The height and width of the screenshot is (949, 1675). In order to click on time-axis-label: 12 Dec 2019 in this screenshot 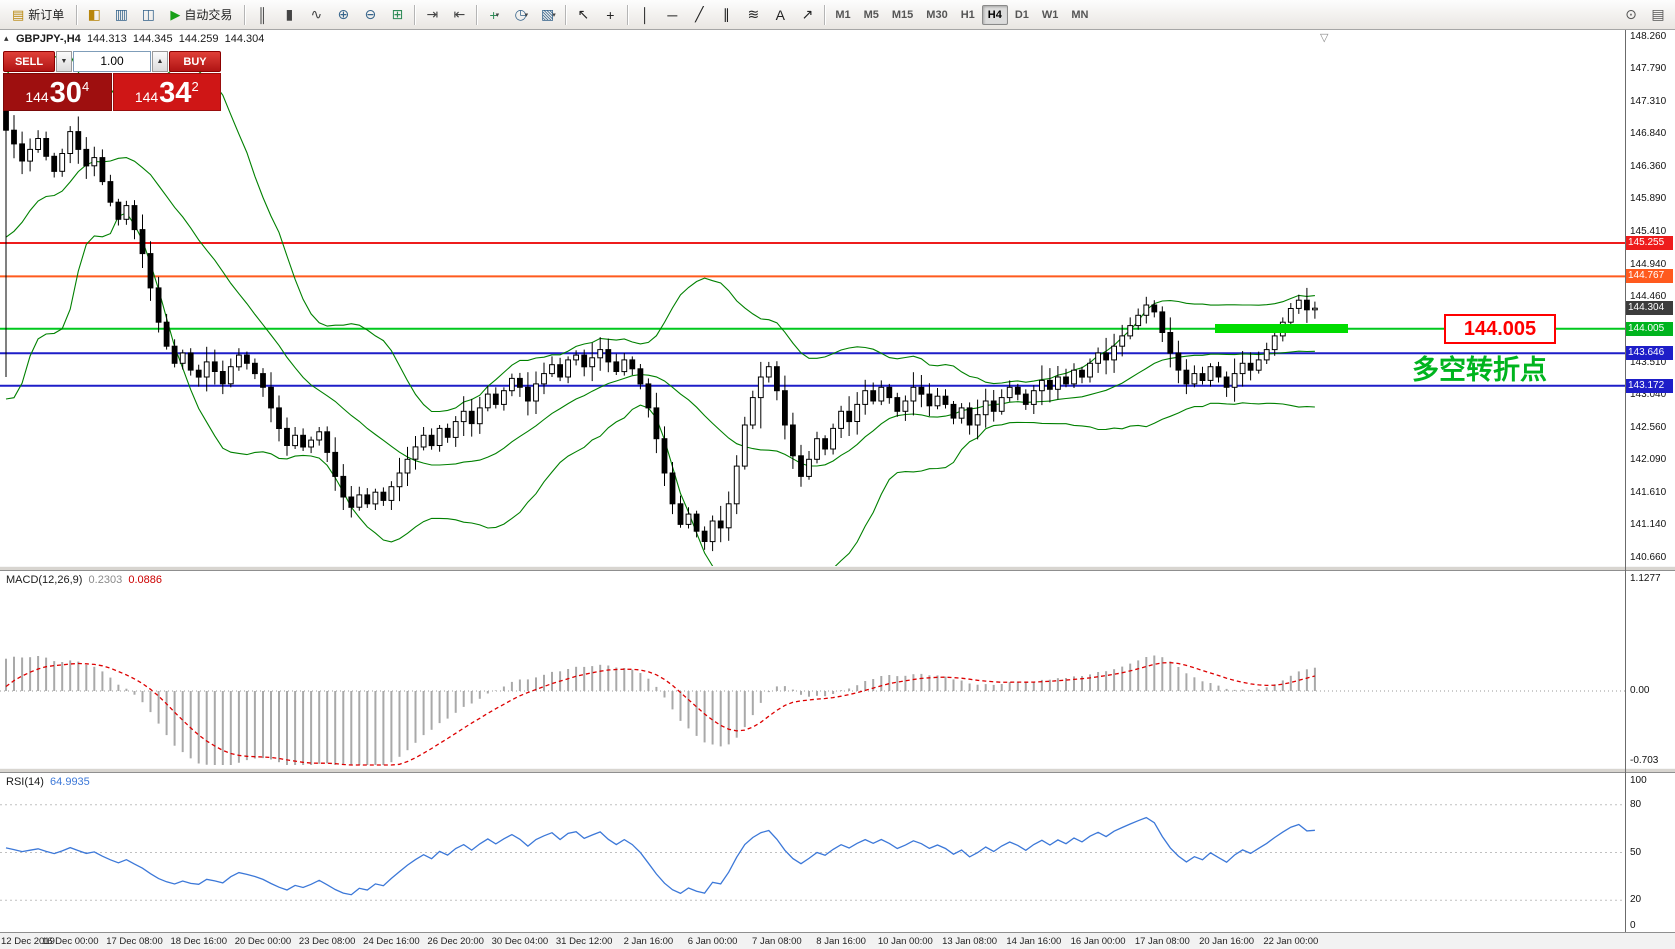, I will do `click(28, 941)`.